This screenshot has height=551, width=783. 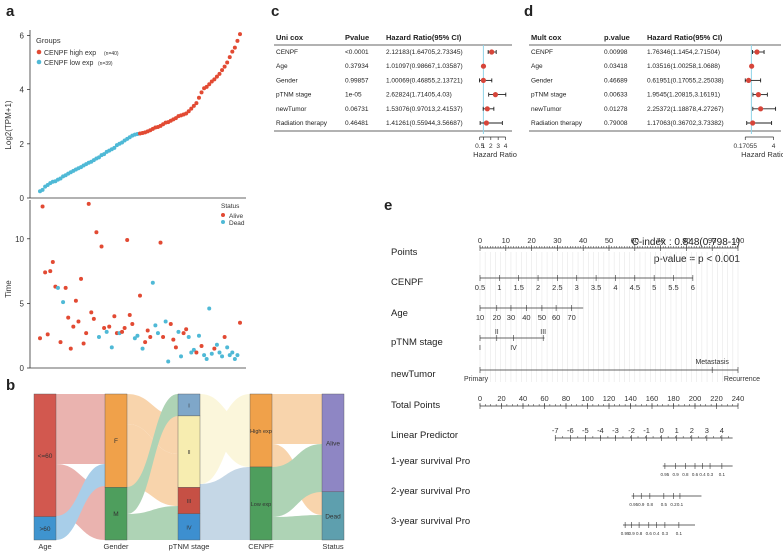 What do you see at coordinates (695, 474) in the screenshot?
I see `nomogram-tick-label: 0.6` at bounding box center [695, 474].